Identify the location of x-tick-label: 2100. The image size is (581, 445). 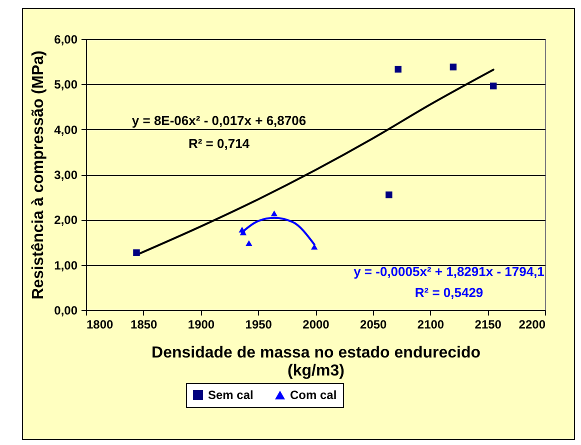
(430, 325).